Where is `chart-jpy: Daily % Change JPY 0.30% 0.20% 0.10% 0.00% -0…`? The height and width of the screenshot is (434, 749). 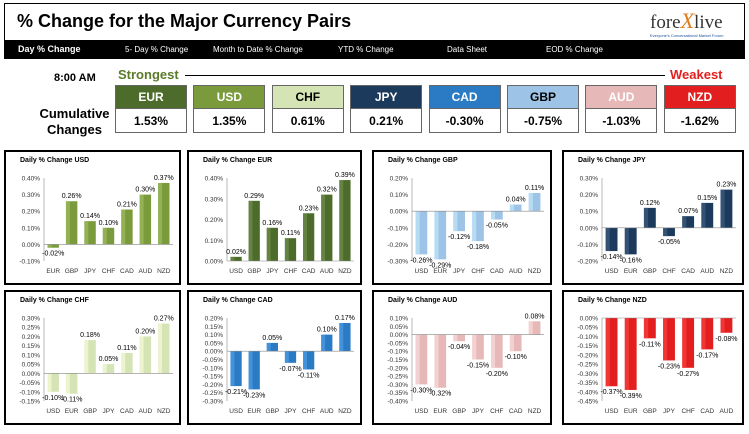
chart-jpy: Daily % Change JPY 0.30% 0.20% 0.10% 0.00% -0… is located at coordinates (653, 217).